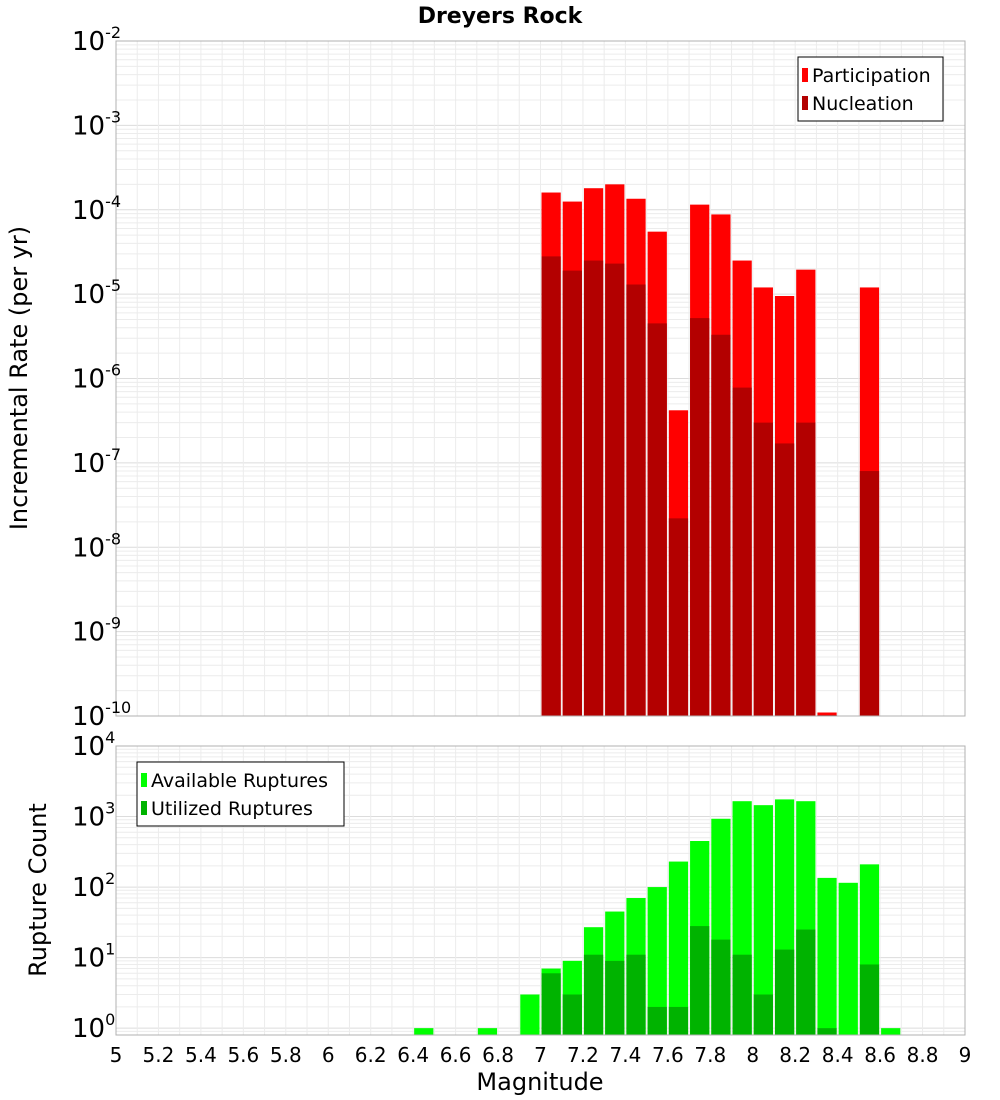  Describe the element at coordinates (38, 890) in the screenshot. I see `y-axis-label-count: Rupture Count` at that location.